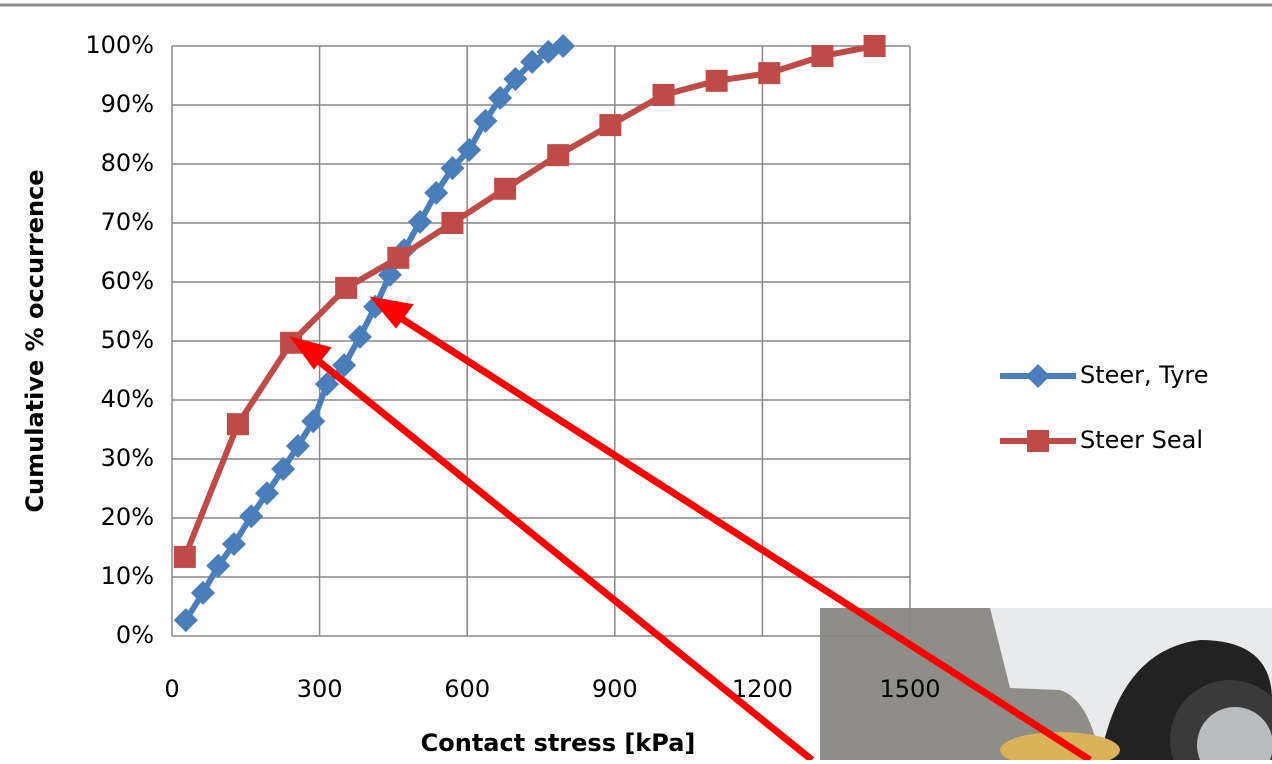 This screenshot has width=1272, height=764. I want to click on y-tick-label: 80%, so click(127, 163).